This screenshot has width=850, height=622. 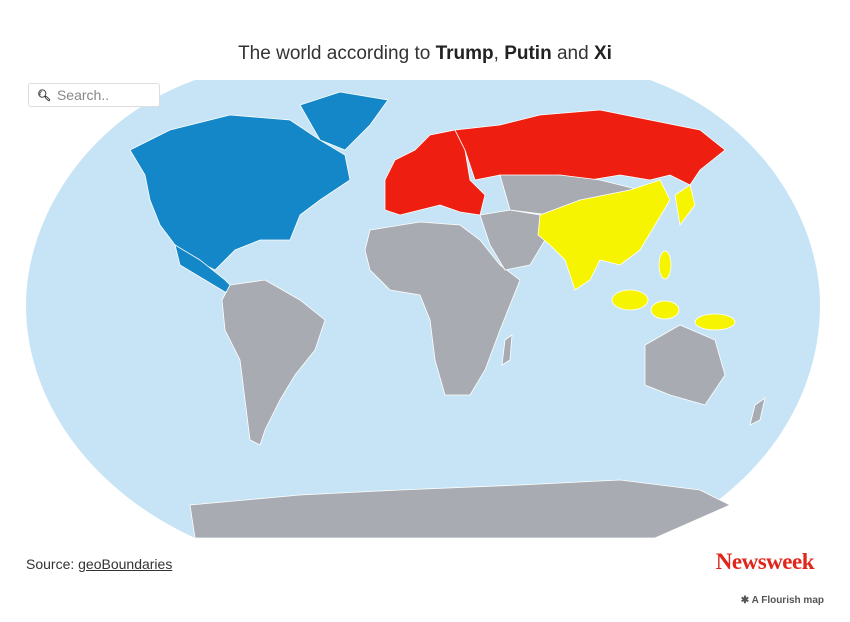 What do you see at coordinates (757, 411) in the screenshot?
I see `region-new-zealand` at bounding box center [757, 411].